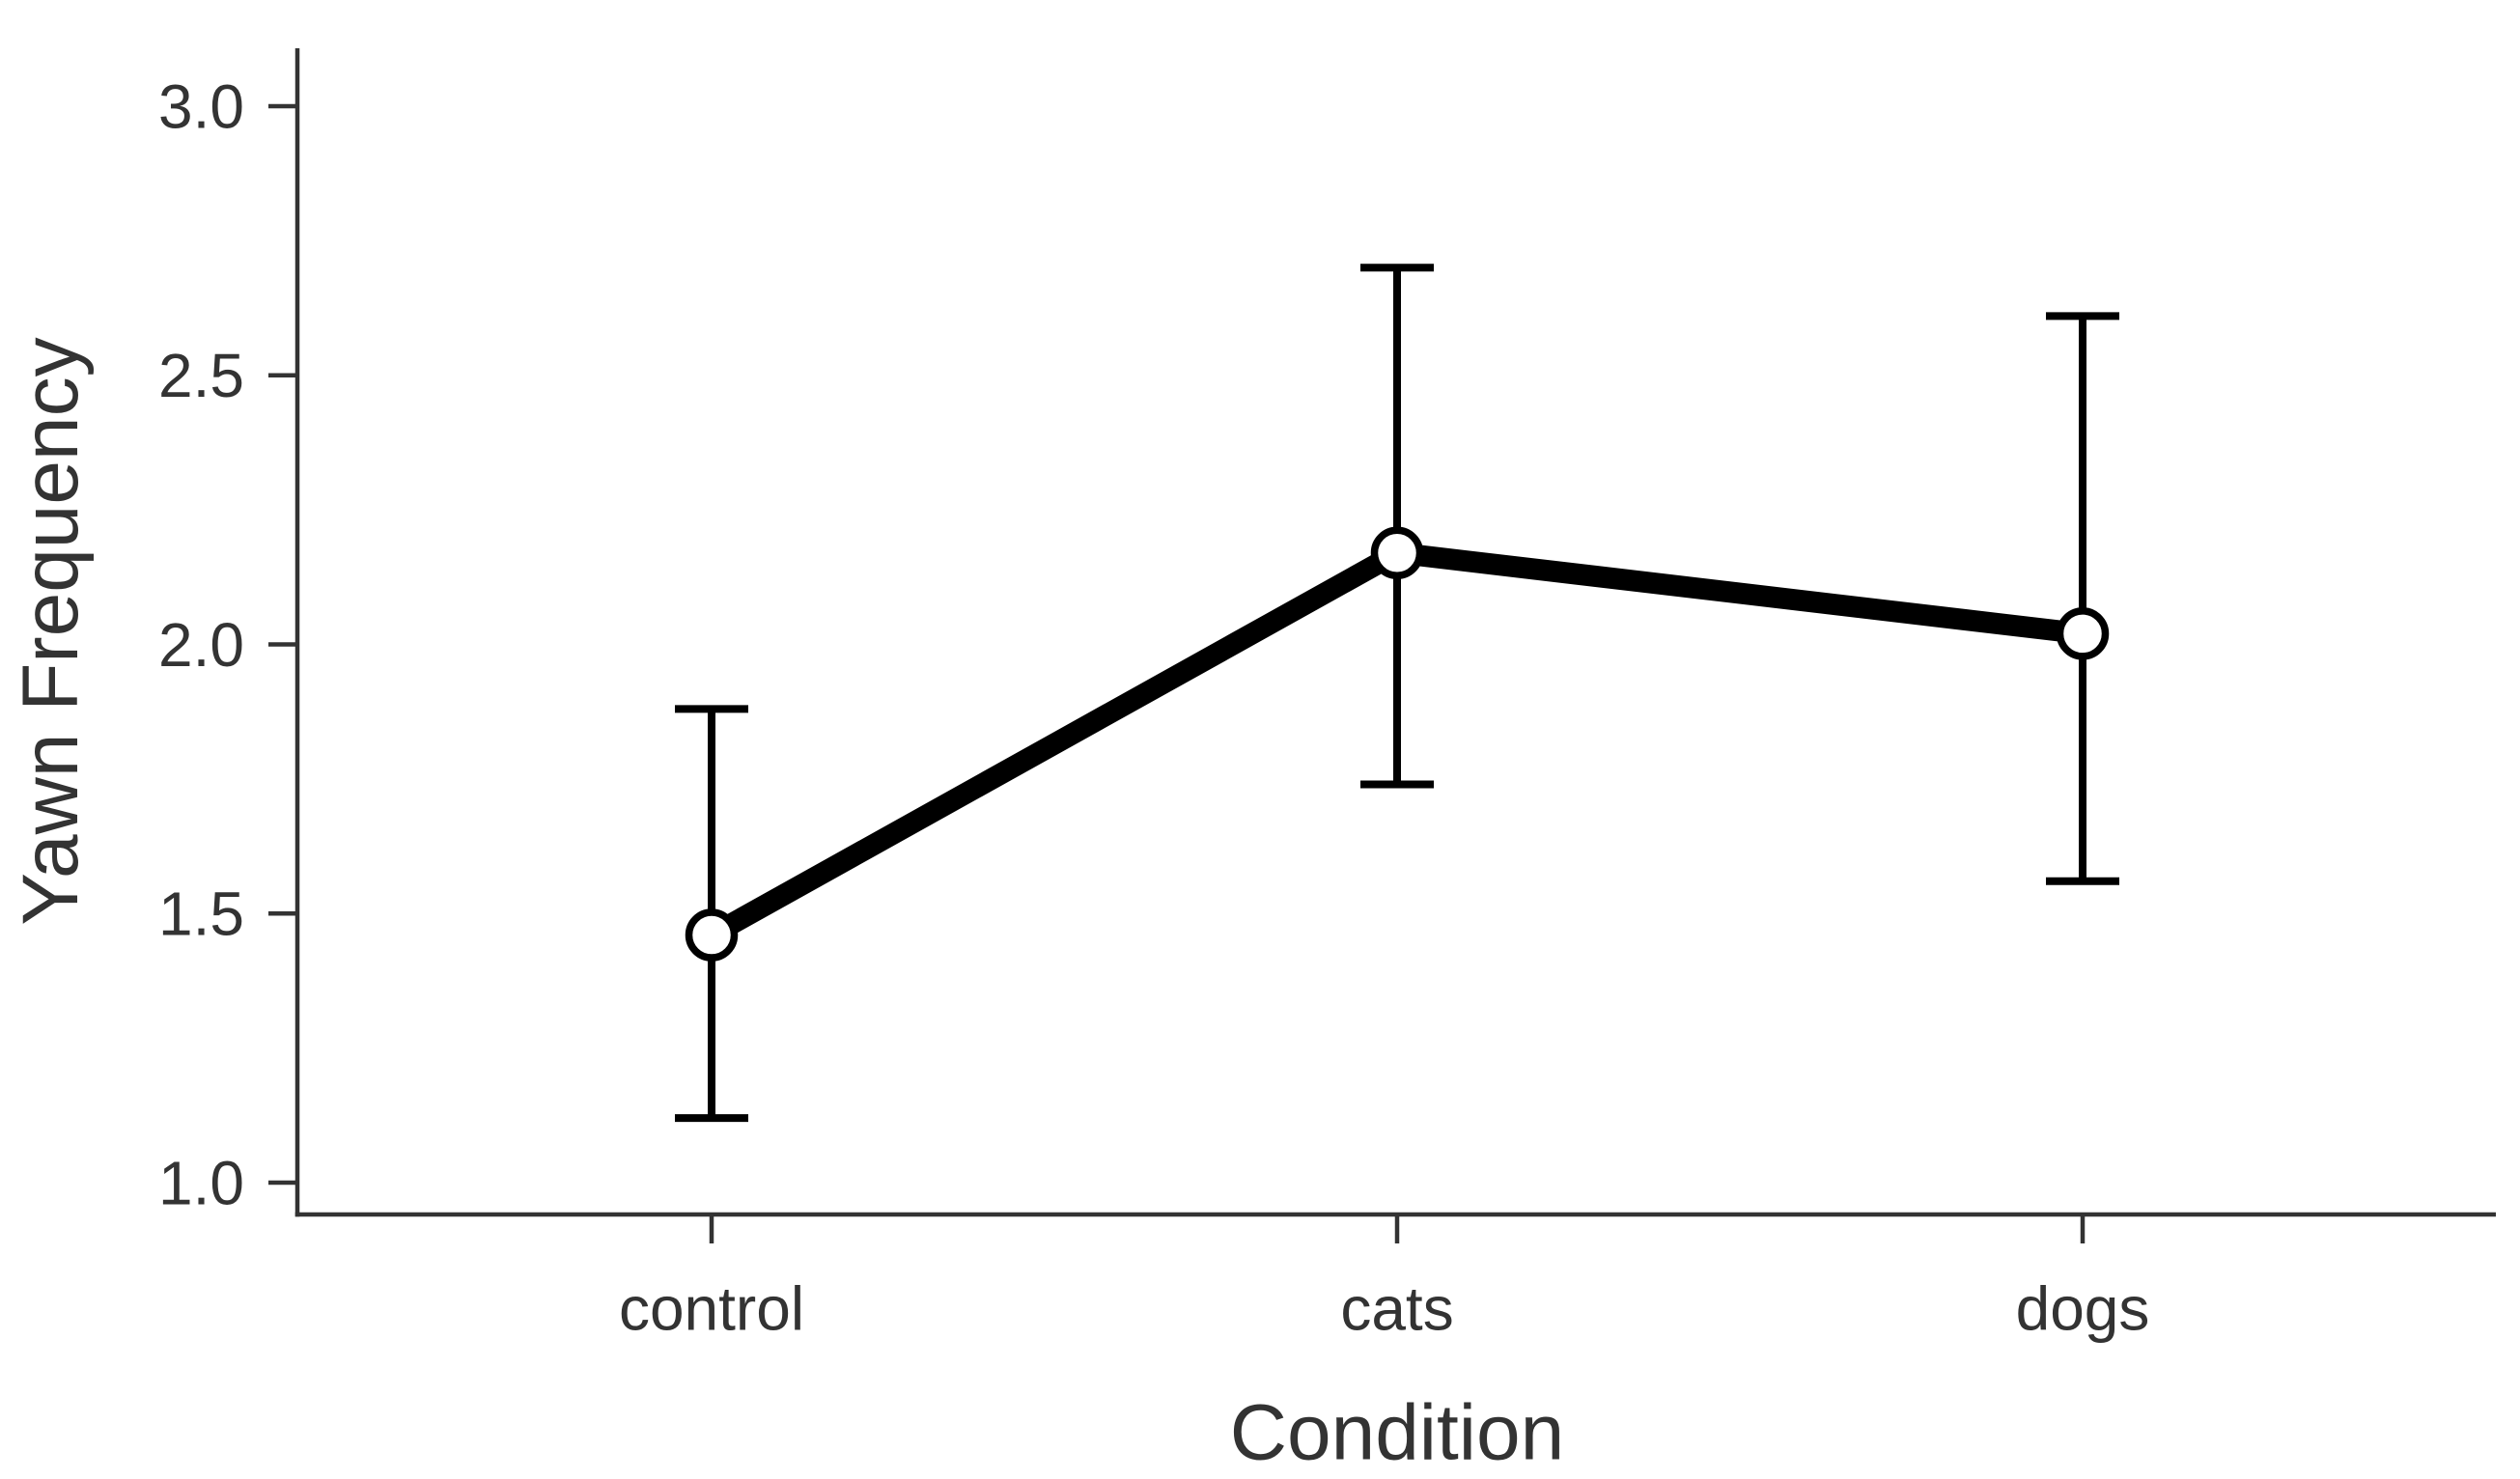 The height and width of the screenshot is (1479, 2520). I want to click on y-axis-ticks: 3.0 2.5 2.0 1.5 1.0, so click(228, 644).